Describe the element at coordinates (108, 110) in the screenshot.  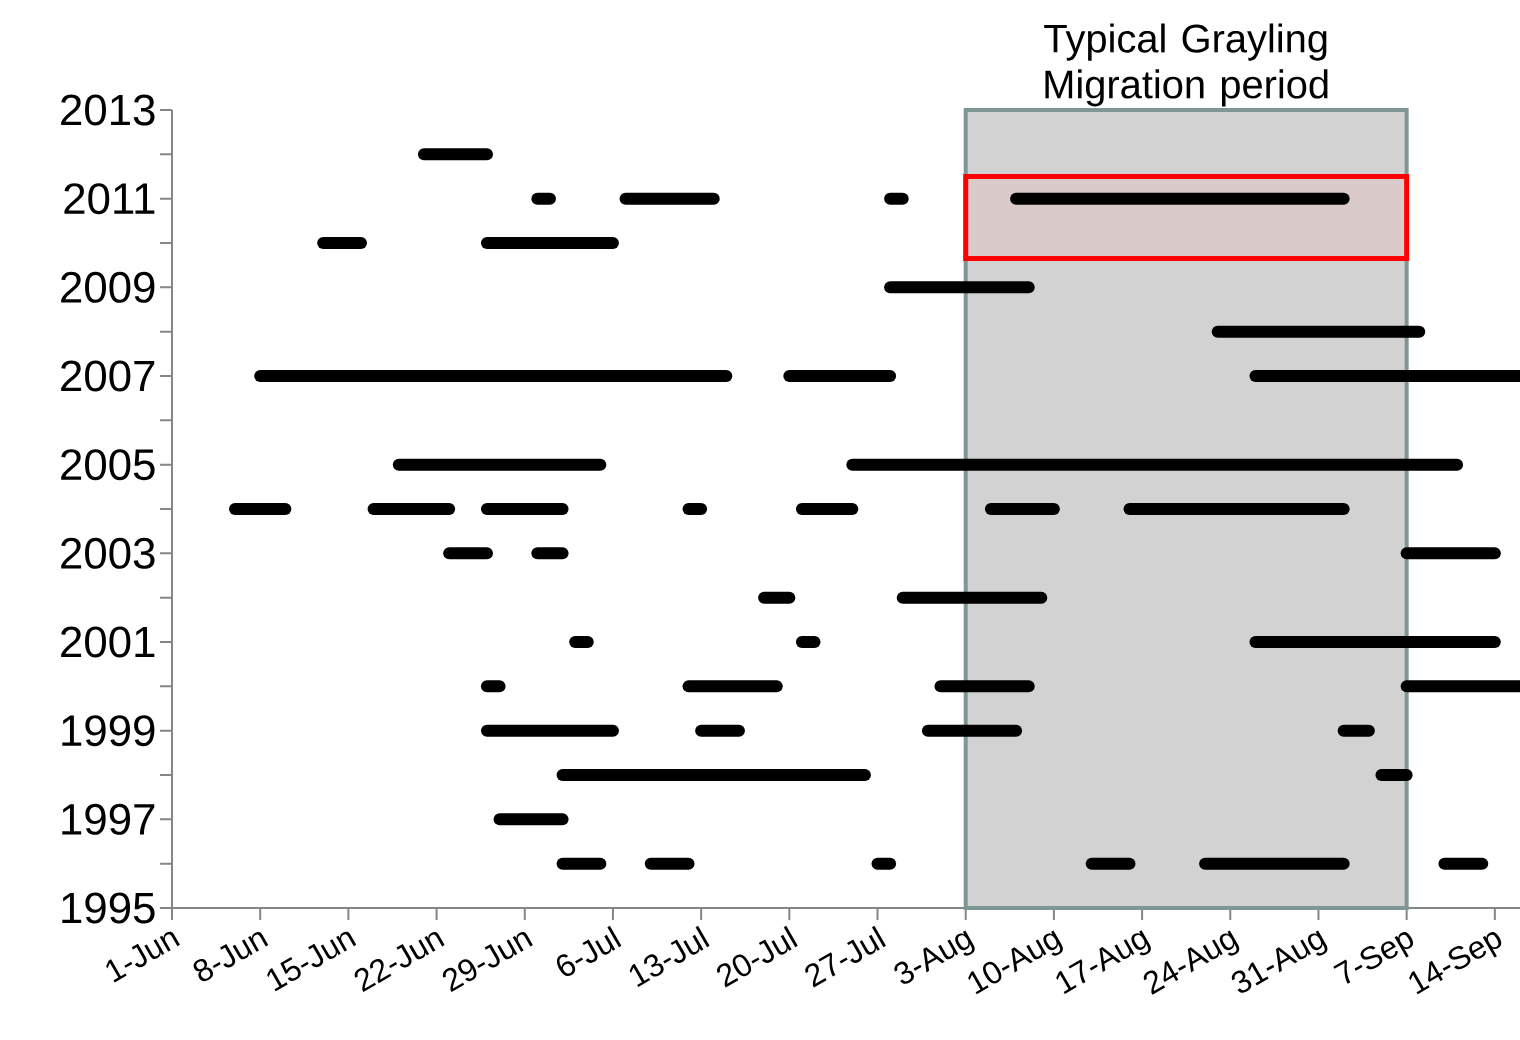
I see `y-tick-label: 2013` at that location.